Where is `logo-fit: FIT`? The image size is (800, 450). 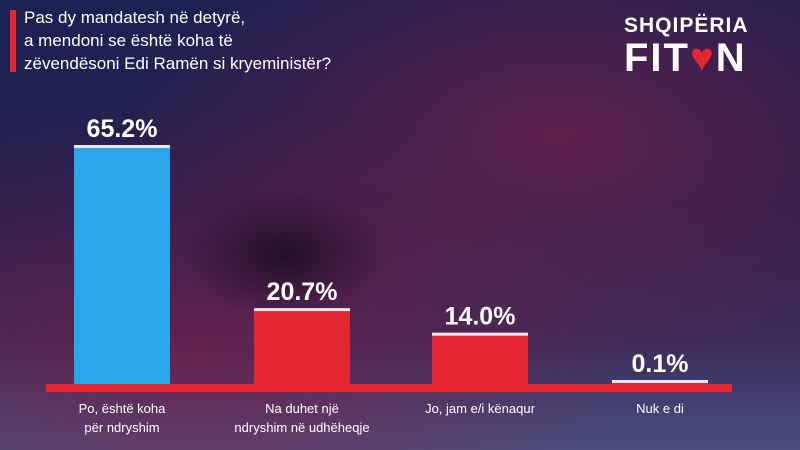
logo-fit: FIT is located at coordinates (657, 58).